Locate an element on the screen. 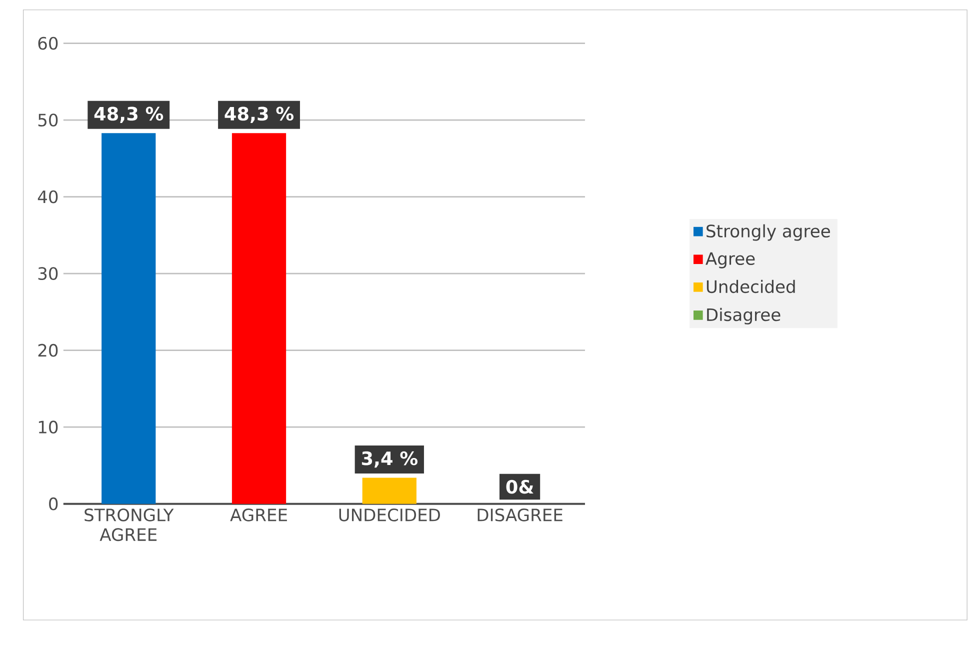  y-tick-label: 30 is located at coordinates (48, 273).